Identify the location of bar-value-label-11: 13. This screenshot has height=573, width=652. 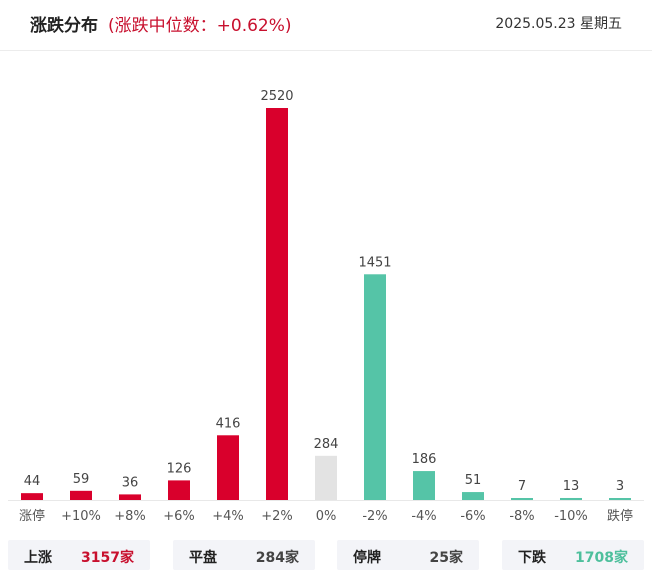
(571, 486).